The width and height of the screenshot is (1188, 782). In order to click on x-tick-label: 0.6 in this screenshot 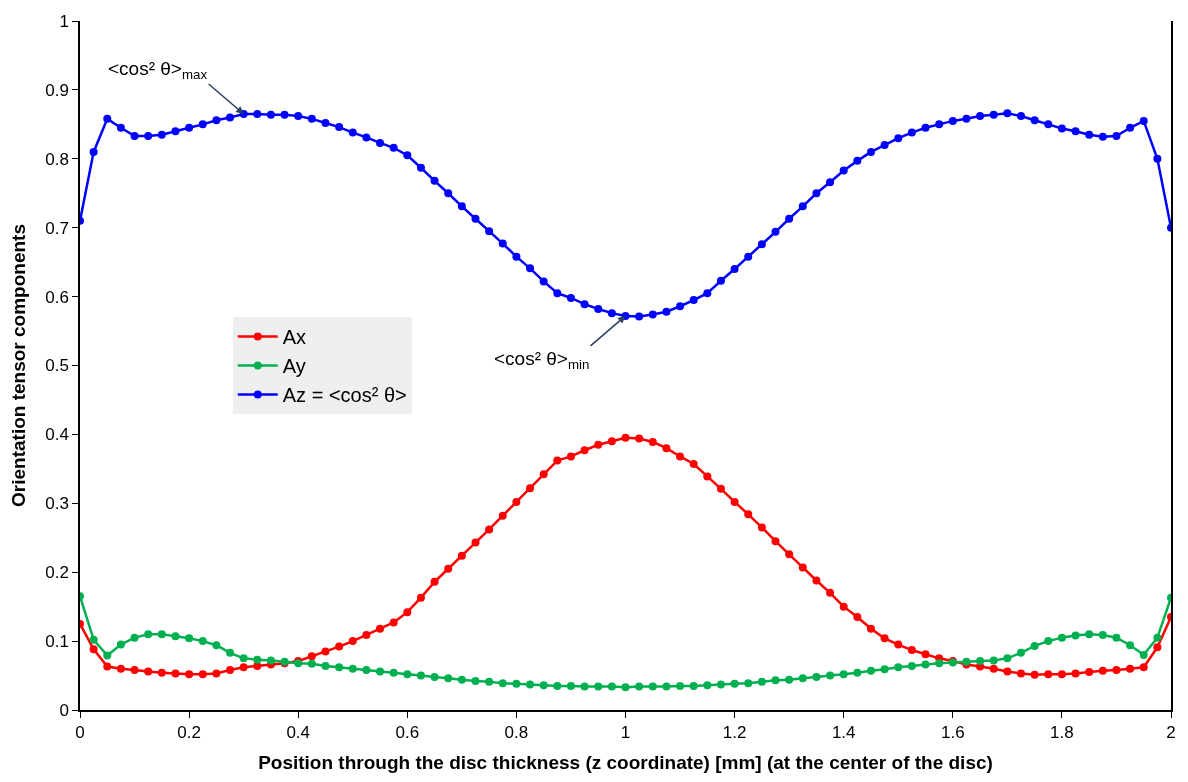, I will do `click(407, 733)`.